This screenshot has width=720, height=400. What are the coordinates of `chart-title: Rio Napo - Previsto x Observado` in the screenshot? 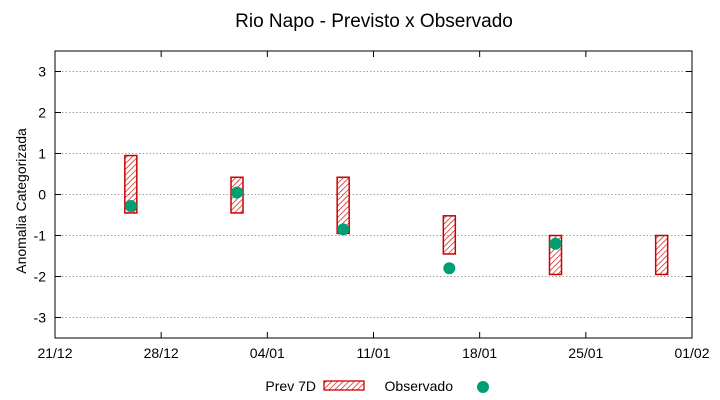 It's located at (374, 21).